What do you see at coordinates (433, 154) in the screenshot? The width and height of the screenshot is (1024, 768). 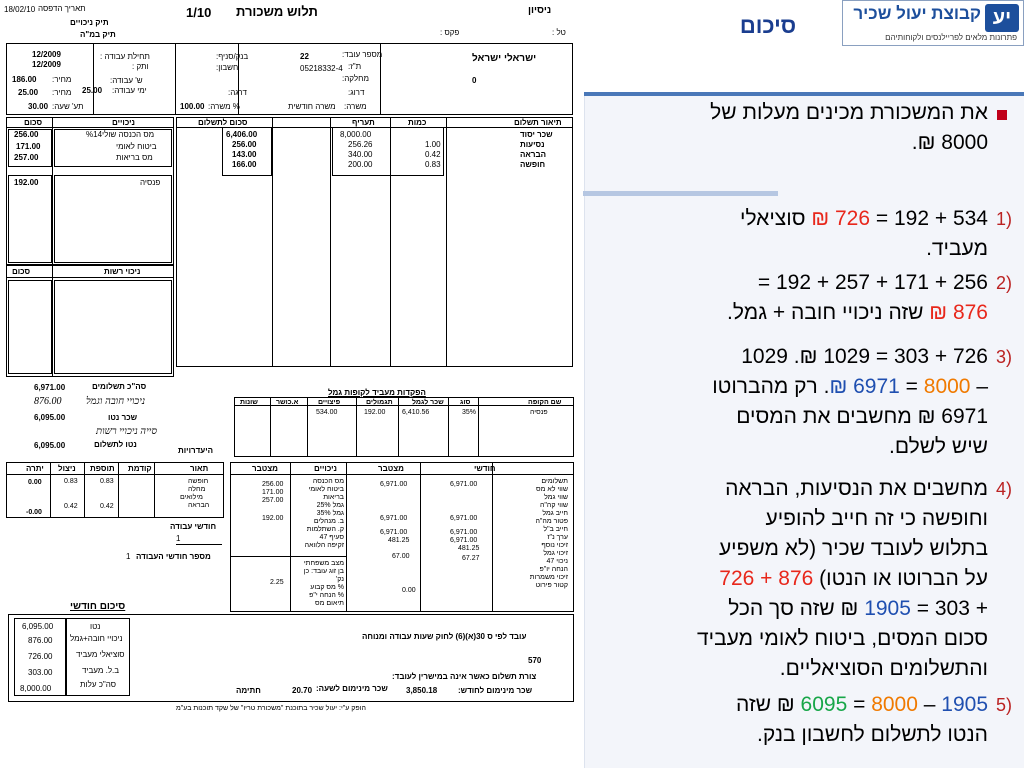 I see `pay-row-qty: 0.42` at bounding box center [433, 154].